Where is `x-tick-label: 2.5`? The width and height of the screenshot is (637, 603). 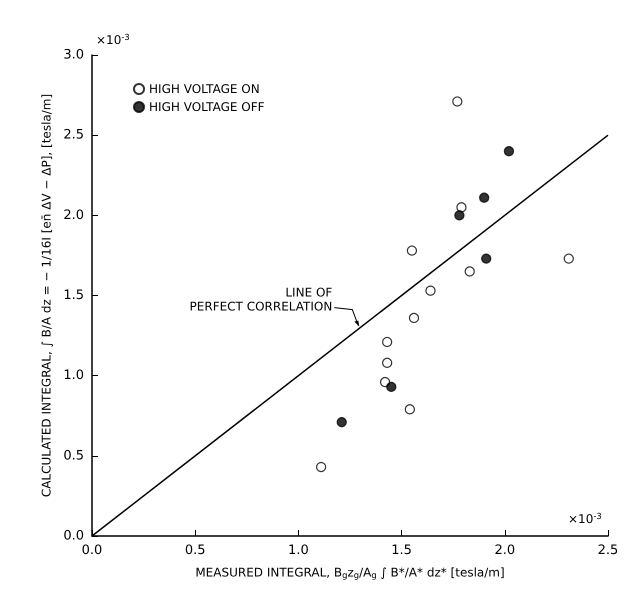
x-tick-label: 2.5 is located at coordinates (608, 550).